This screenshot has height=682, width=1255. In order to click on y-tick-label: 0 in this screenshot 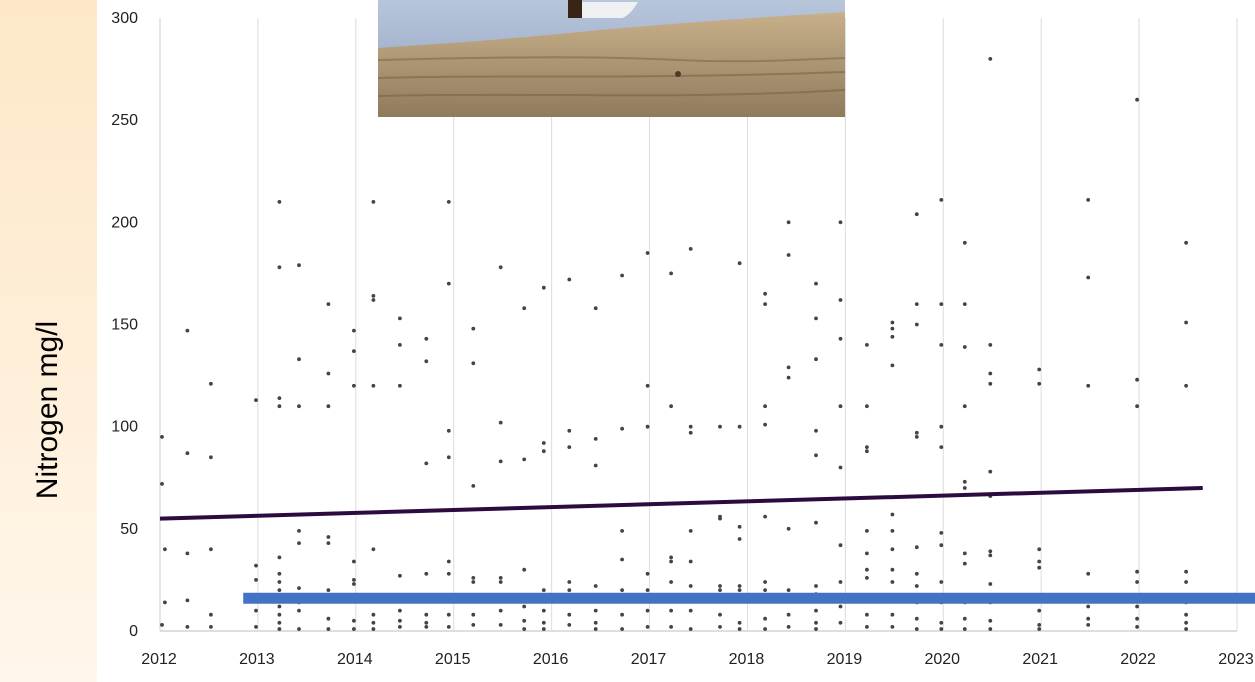, I will do `click(133, 631)`.